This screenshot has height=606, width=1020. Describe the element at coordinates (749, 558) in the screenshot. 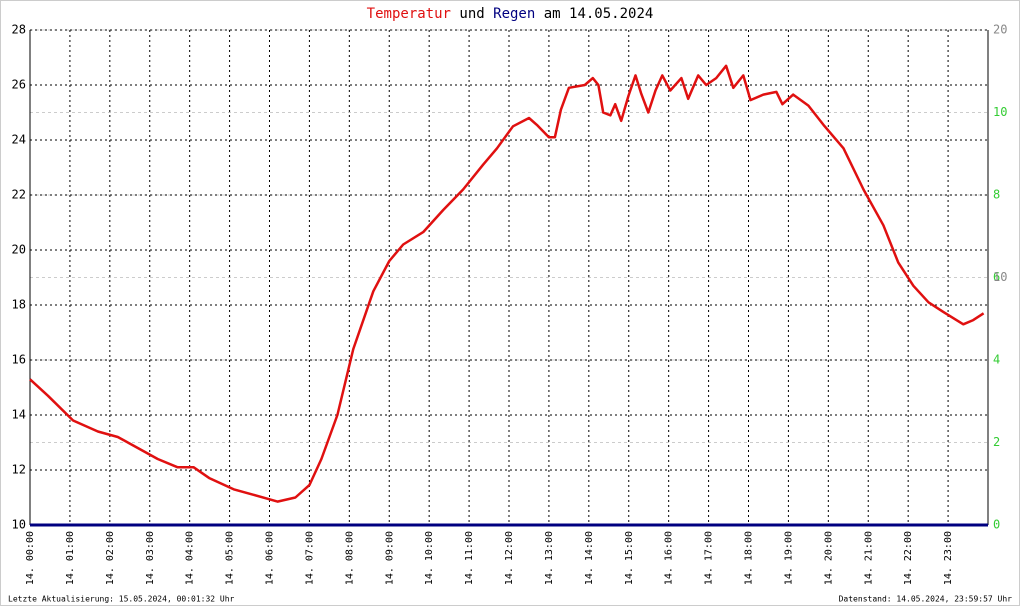

I see `x-tick-label: 14. 18:00` at that location.